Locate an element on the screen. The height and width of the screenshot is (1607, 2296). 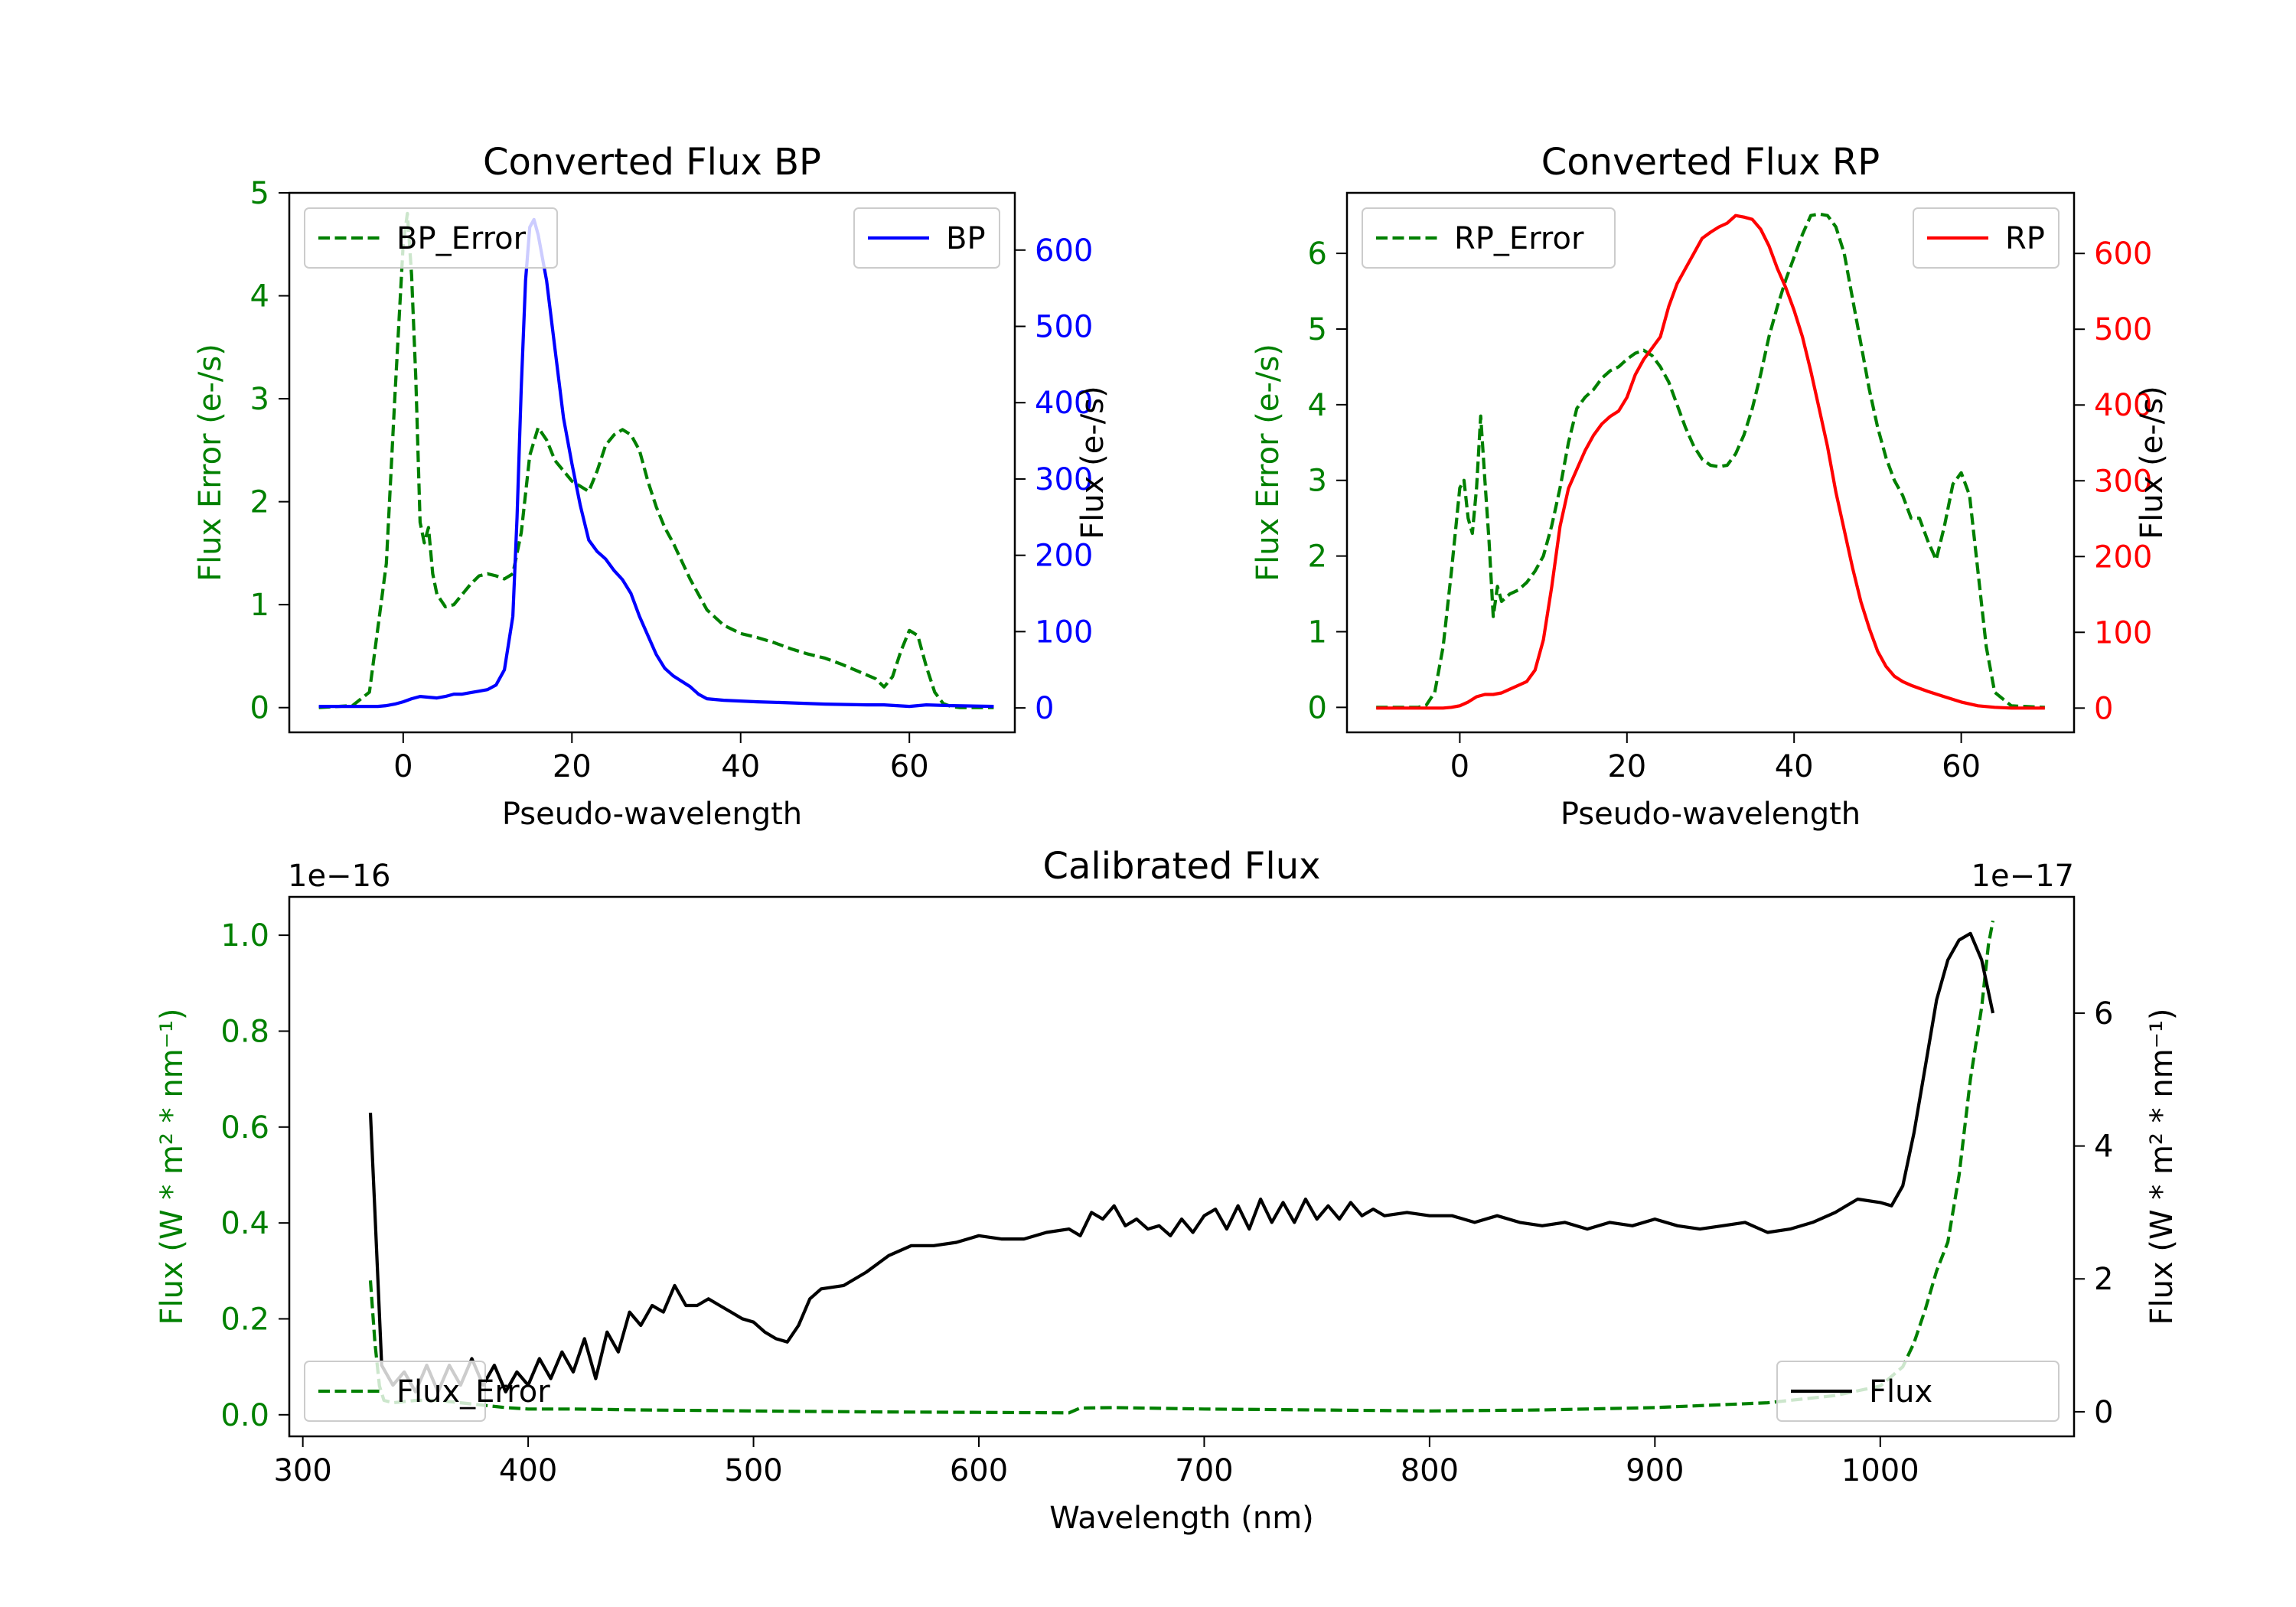
legend-bp-error: BP_Error is located at coordinates (431, 238).